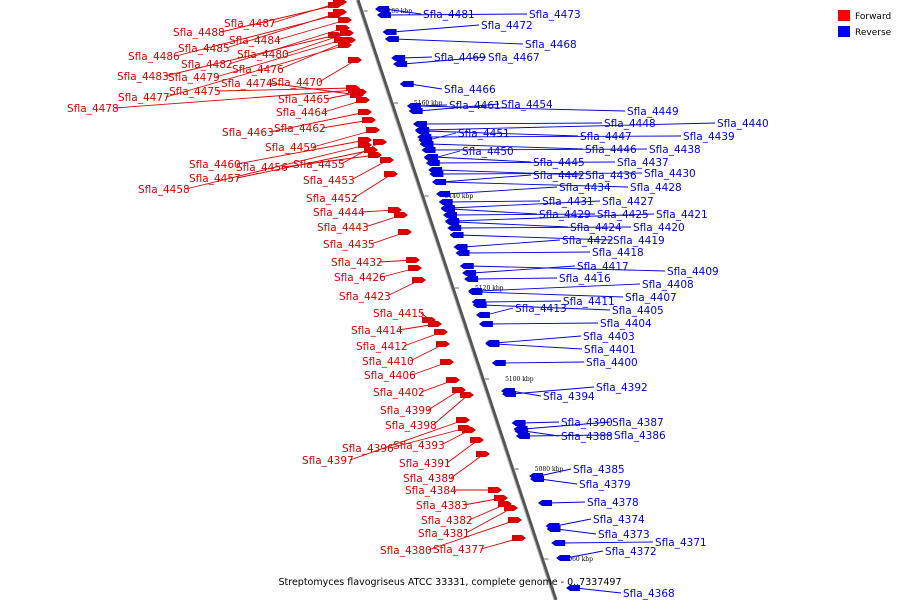 This screenshot has width=900, height=600. I want to click on reverse-gene-label: Sfla_4424, so click(596, 228).